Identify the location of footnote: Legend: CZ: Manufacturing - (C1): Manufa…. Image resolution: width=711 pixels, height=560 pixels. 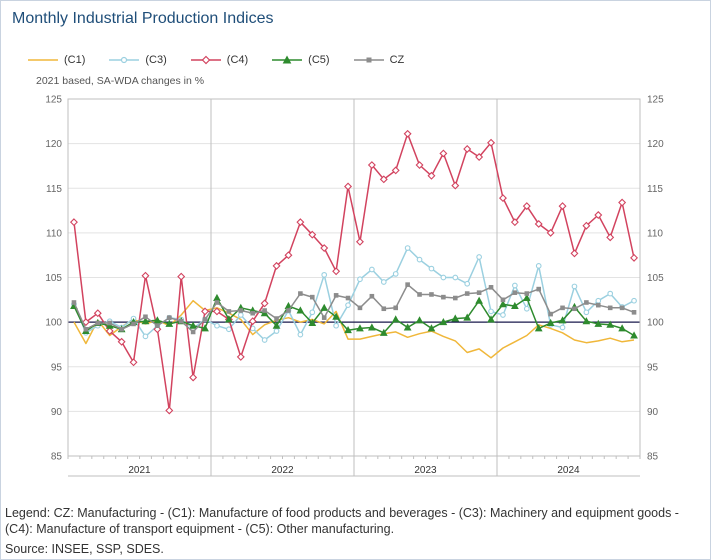
(342, 521).